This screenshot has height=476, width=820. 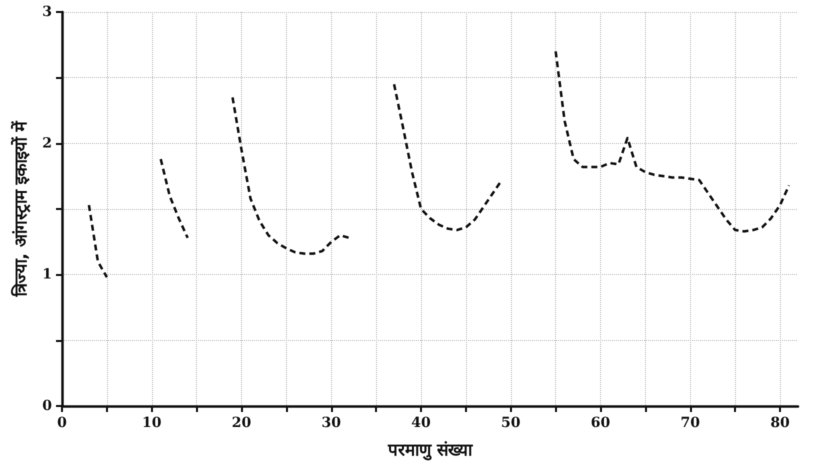 I want to click on x-tick-label: 70, so click(x=690, y=423).